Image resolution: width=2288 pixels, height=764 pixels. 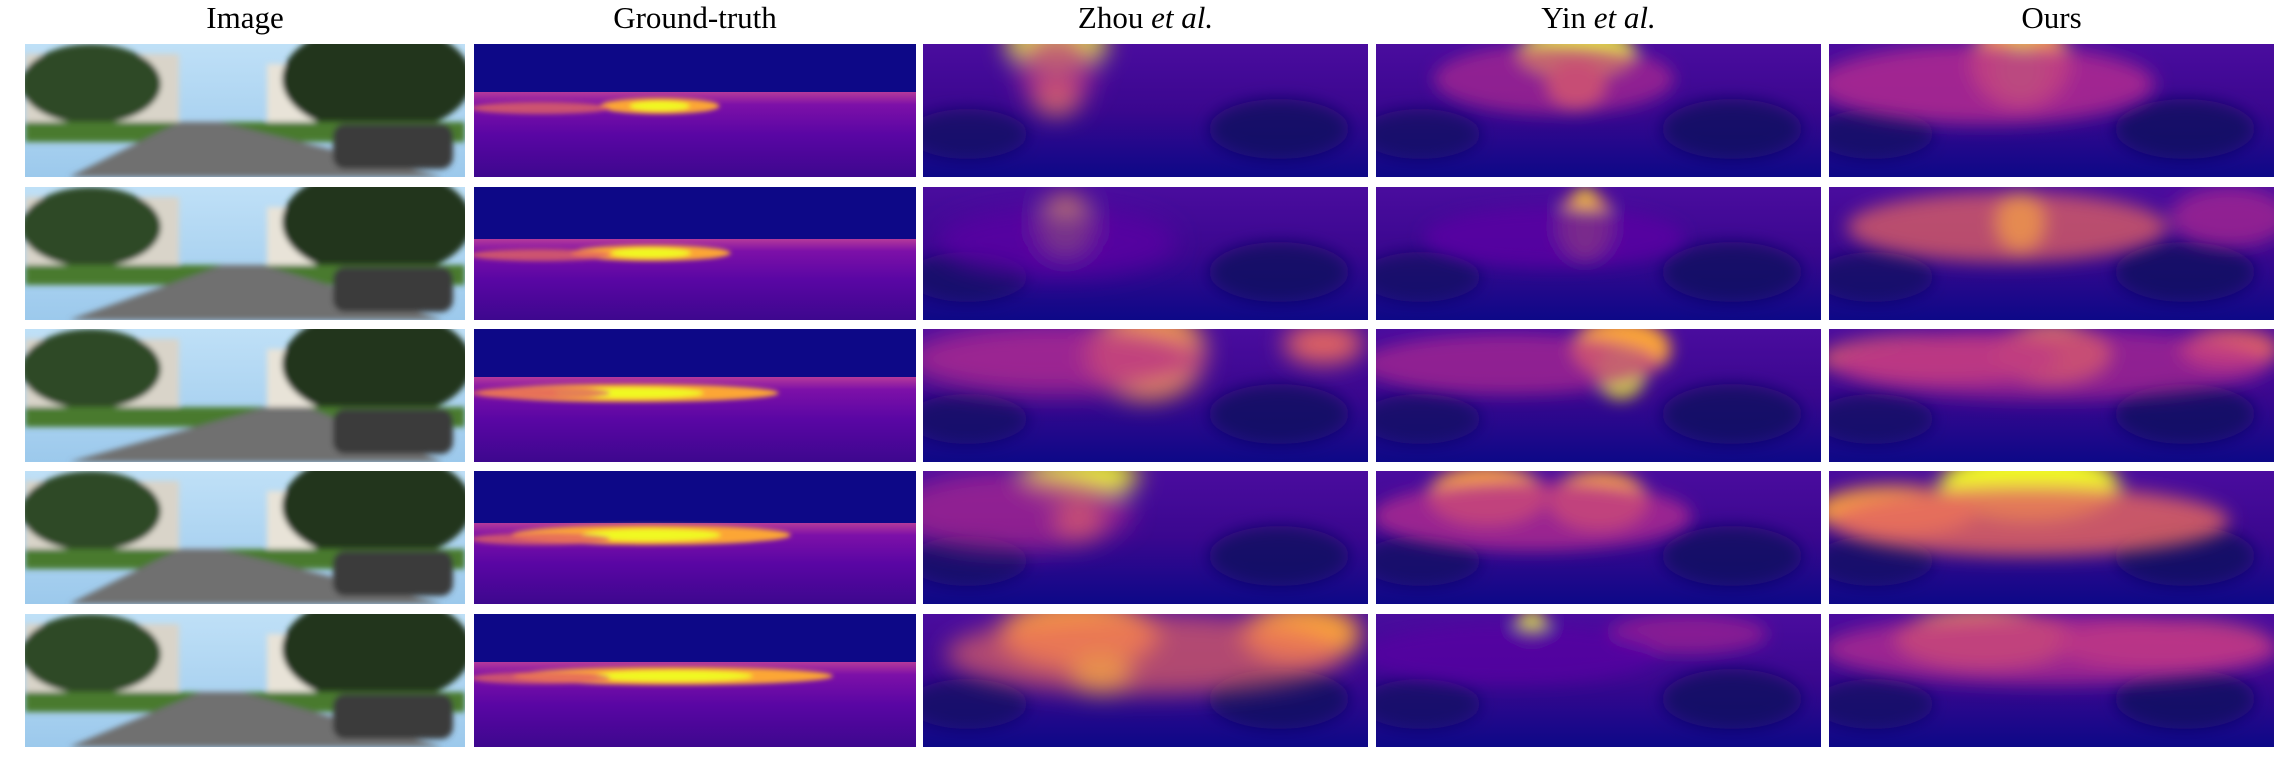 I want to click on header-ours: Ours, so click(x=2051, y=18).